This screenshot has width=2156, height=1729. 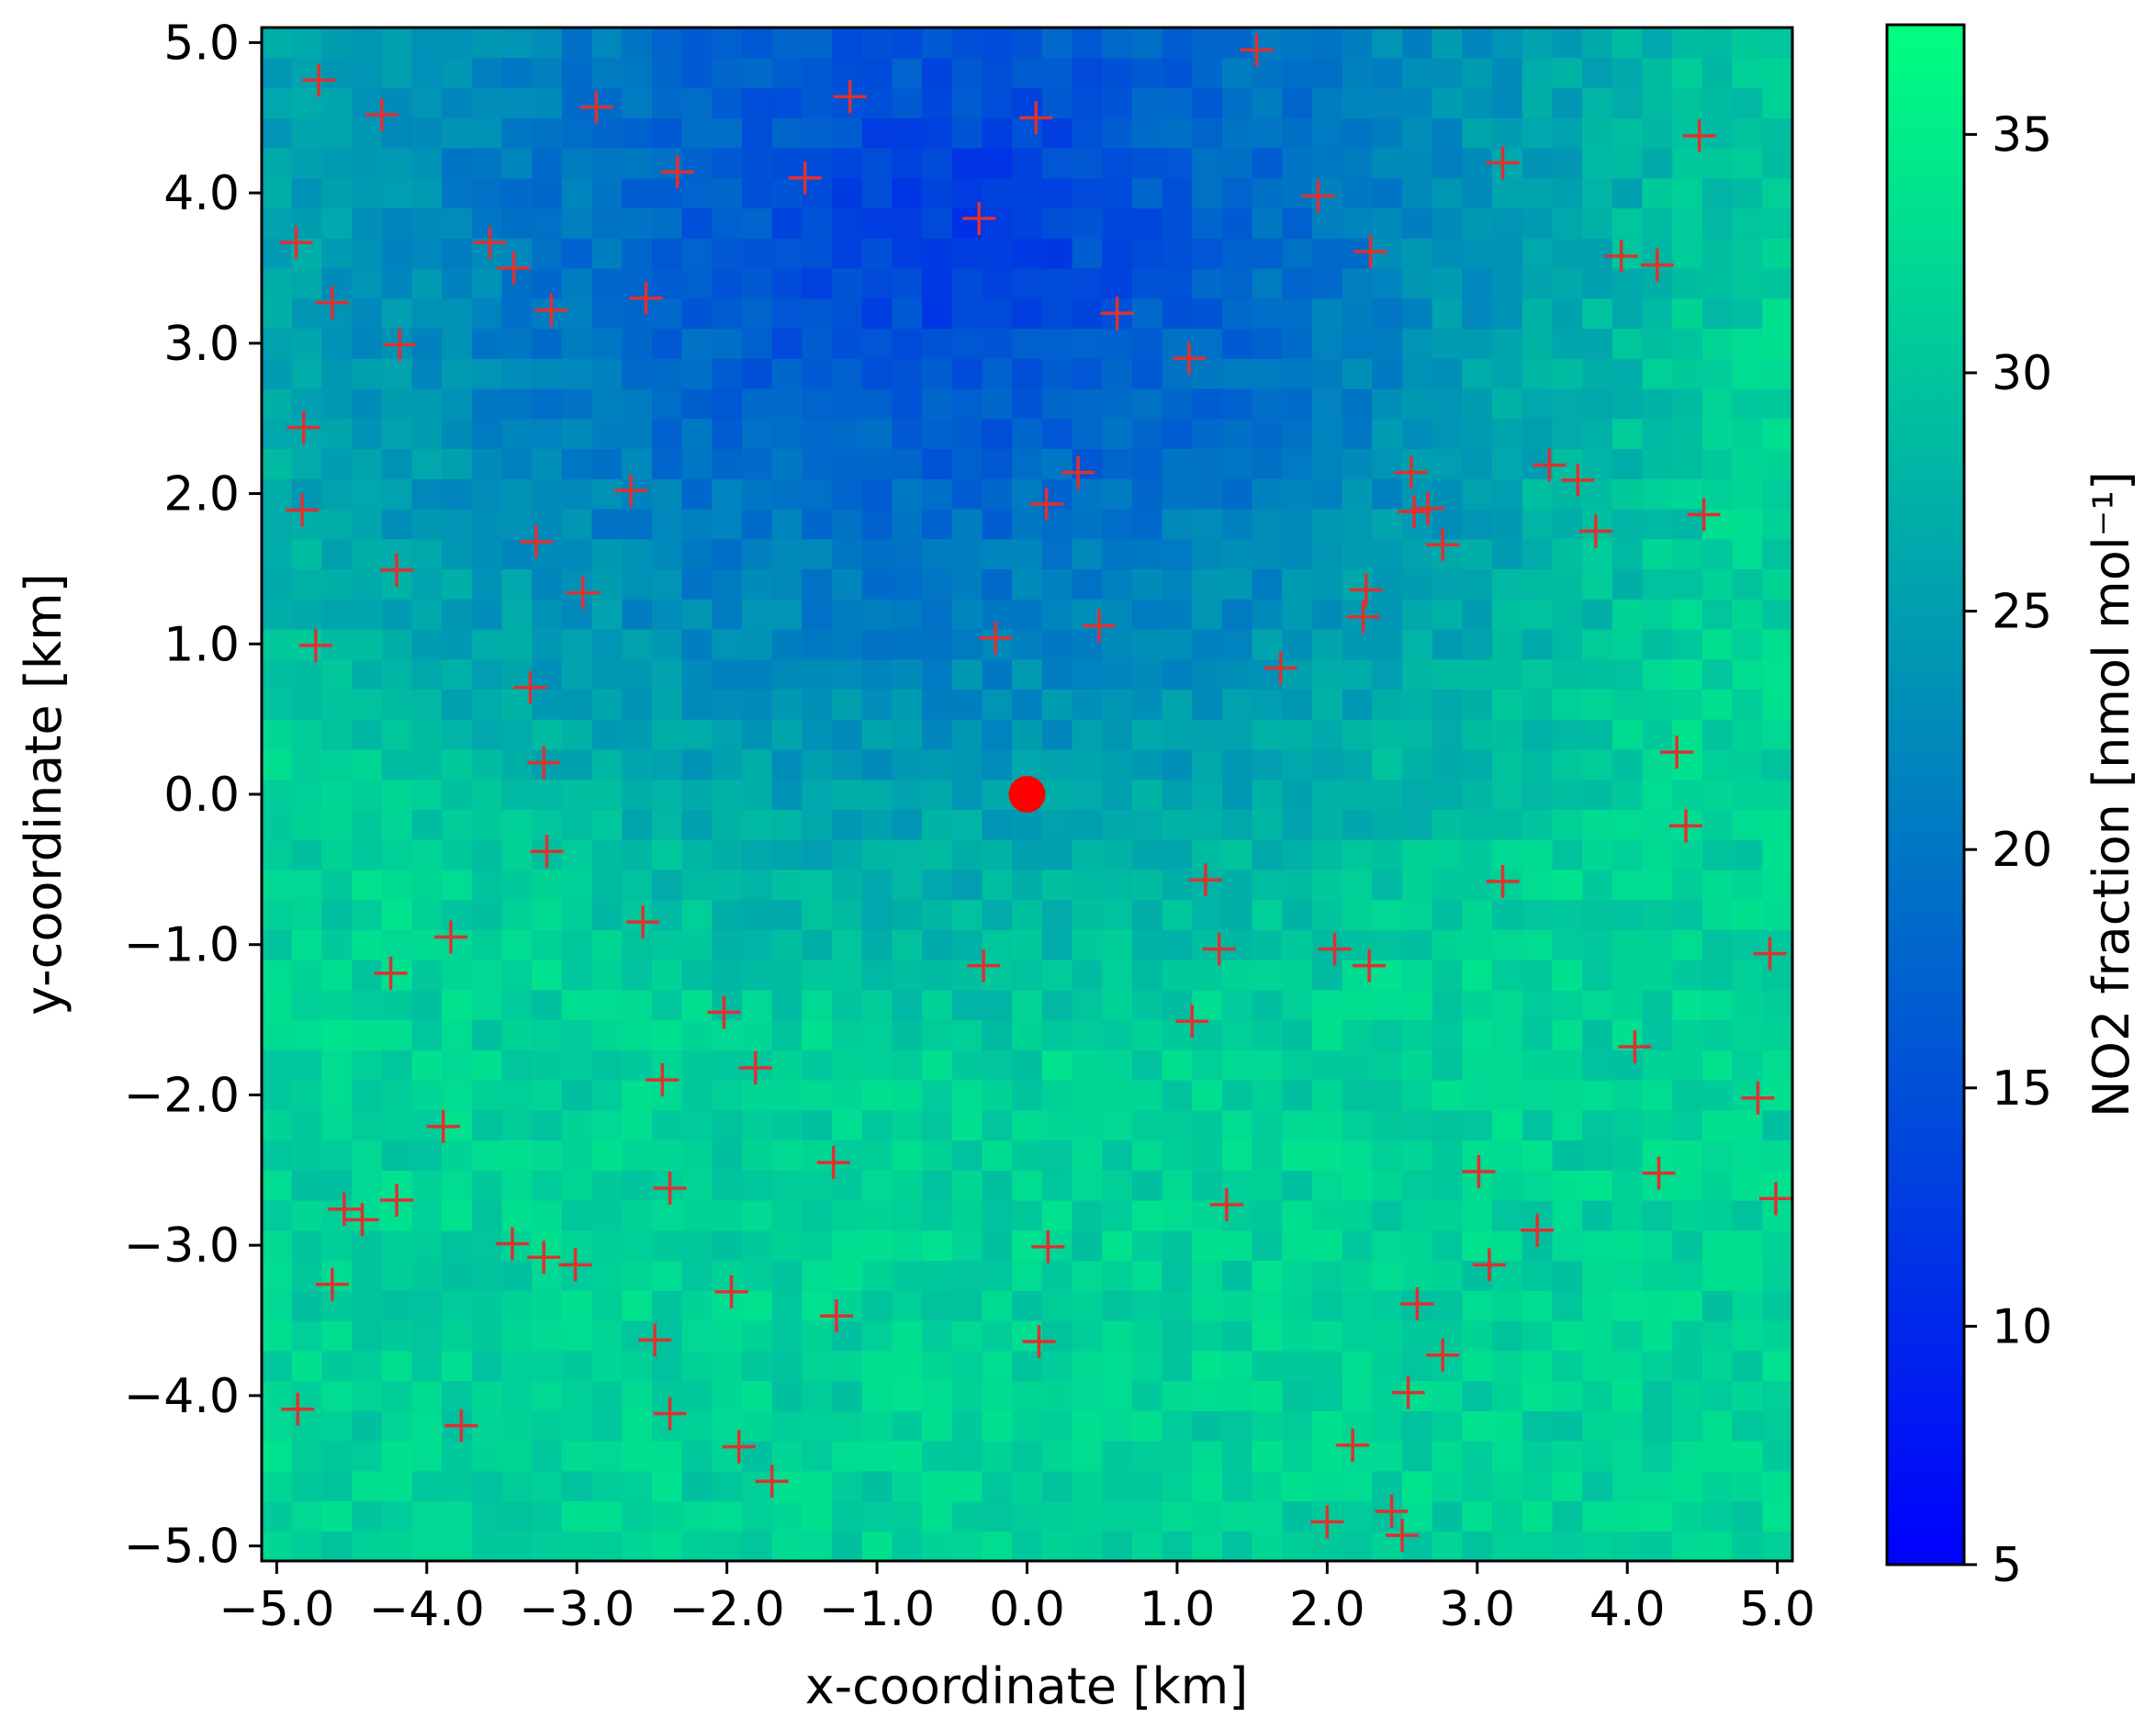 What do you see at coordinates (1027, 794) in the screenshot?
I see `source-point-marker` at bounding box center [1027, 794].